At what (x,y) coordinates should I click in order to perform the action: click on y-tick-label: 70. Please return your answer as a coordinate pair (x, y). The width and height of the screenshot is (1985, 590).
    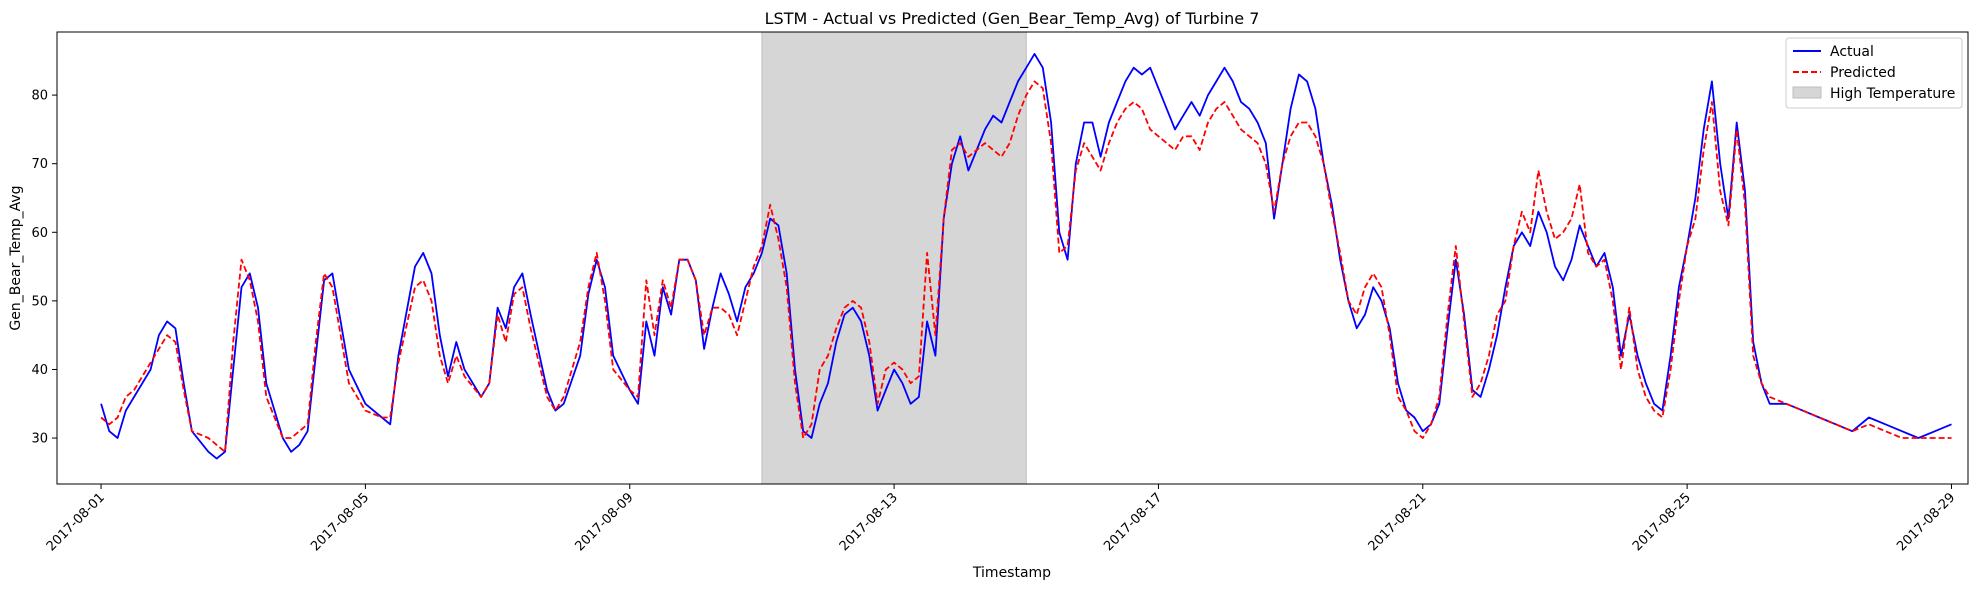
    Looking at the image, I should click on (39, 164).